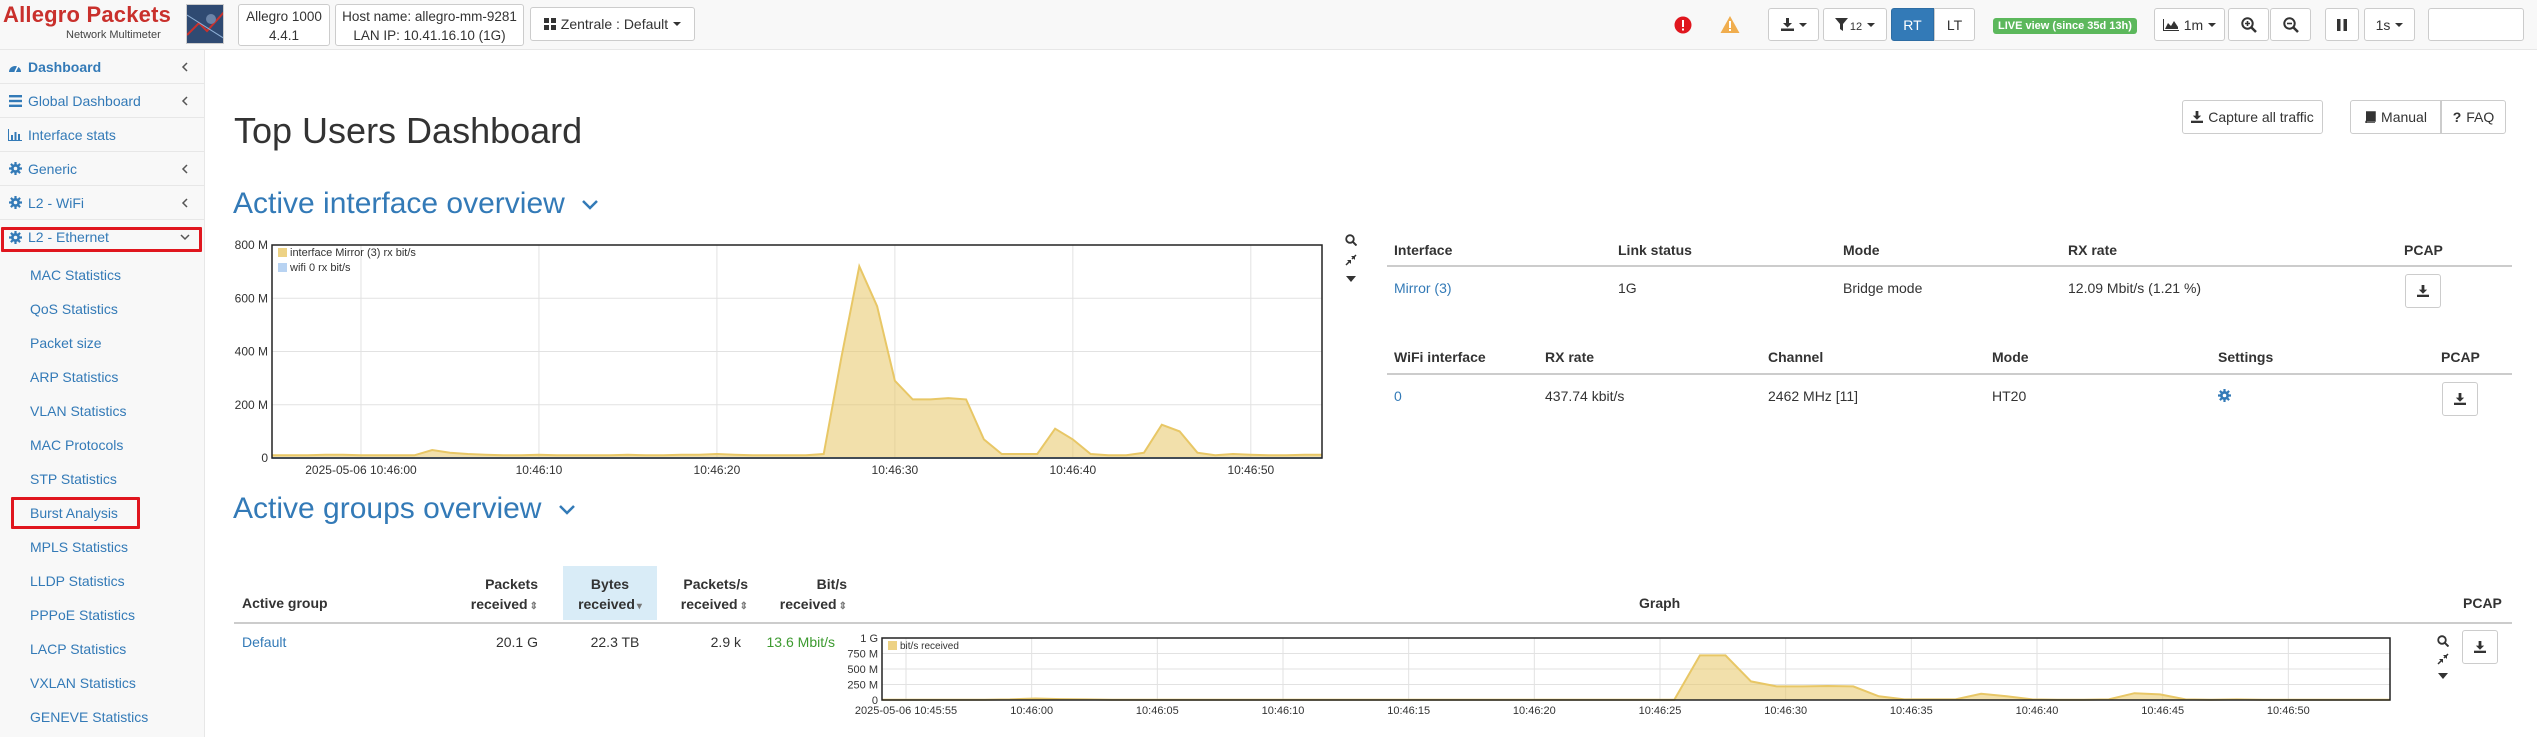 The image size is (2537, 737). I want to click on sidebar-subitem-qos-statistics: QoS Statistics, so click(74, 309).